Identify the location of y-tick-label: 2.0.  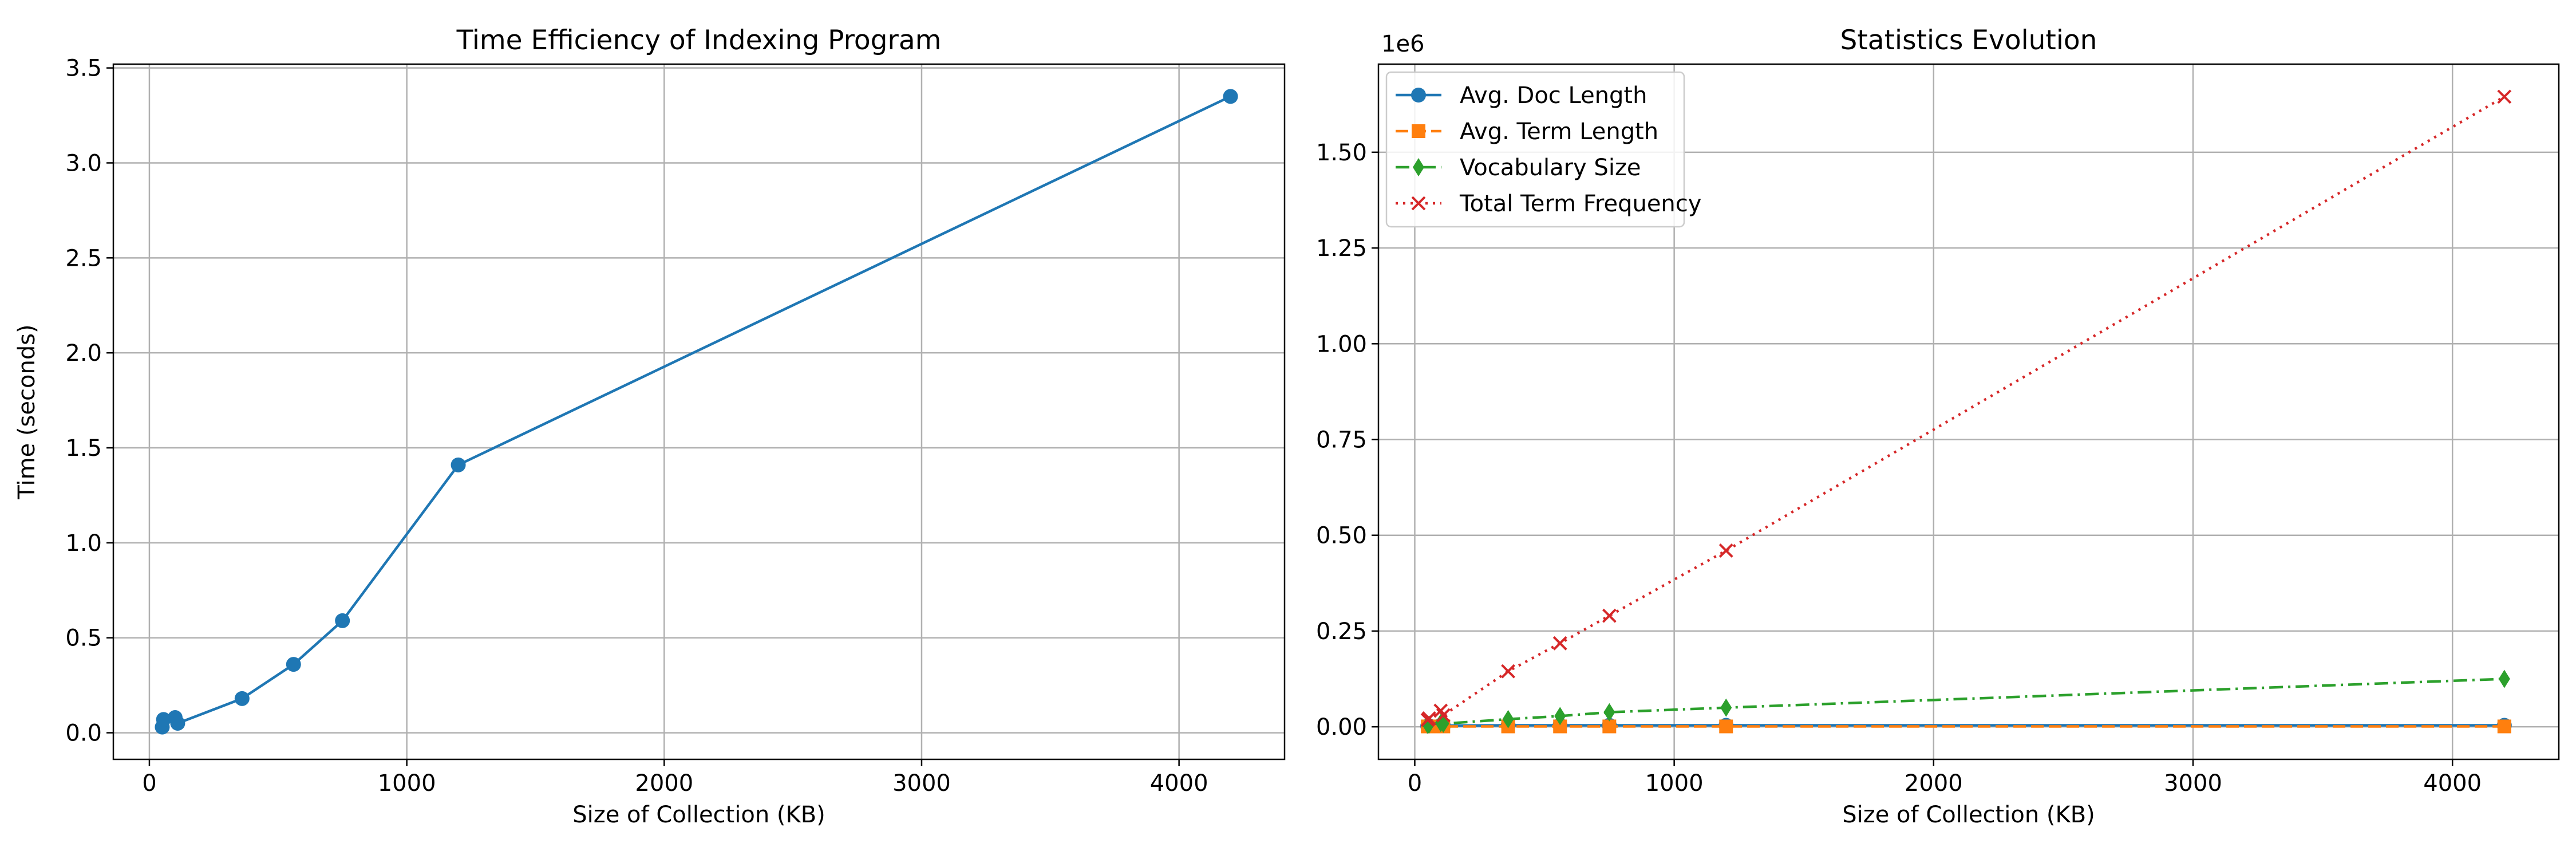
(83, 353).